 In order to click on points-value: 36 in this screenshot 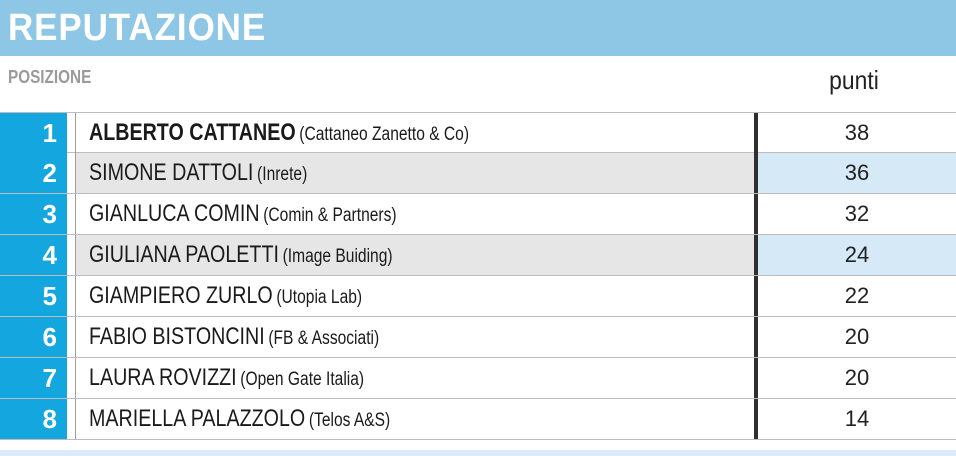, I will do `click(855, 173)`.